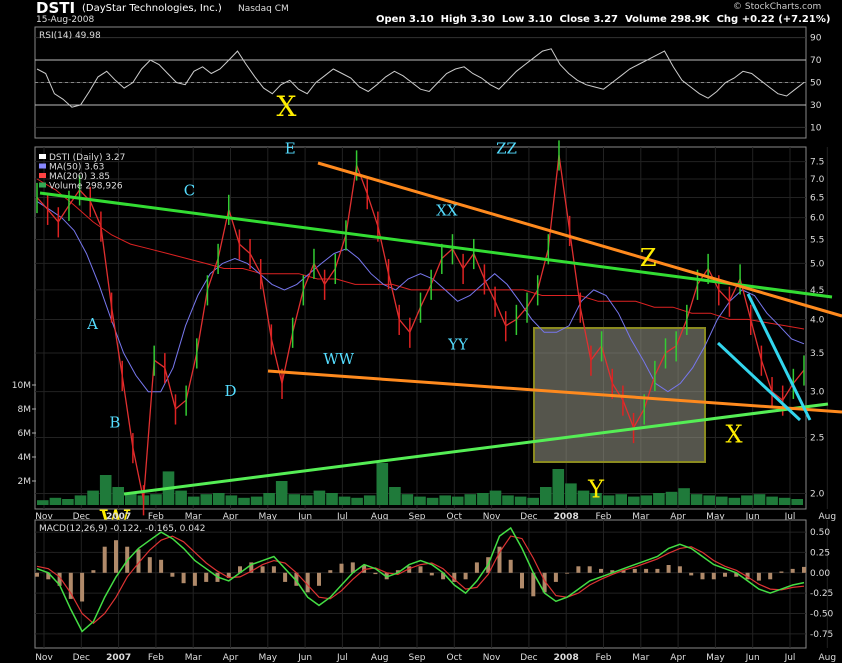 This screenshot has width=842, height=663. I want to click on x-axis-label: Feb, so click(604, 658).